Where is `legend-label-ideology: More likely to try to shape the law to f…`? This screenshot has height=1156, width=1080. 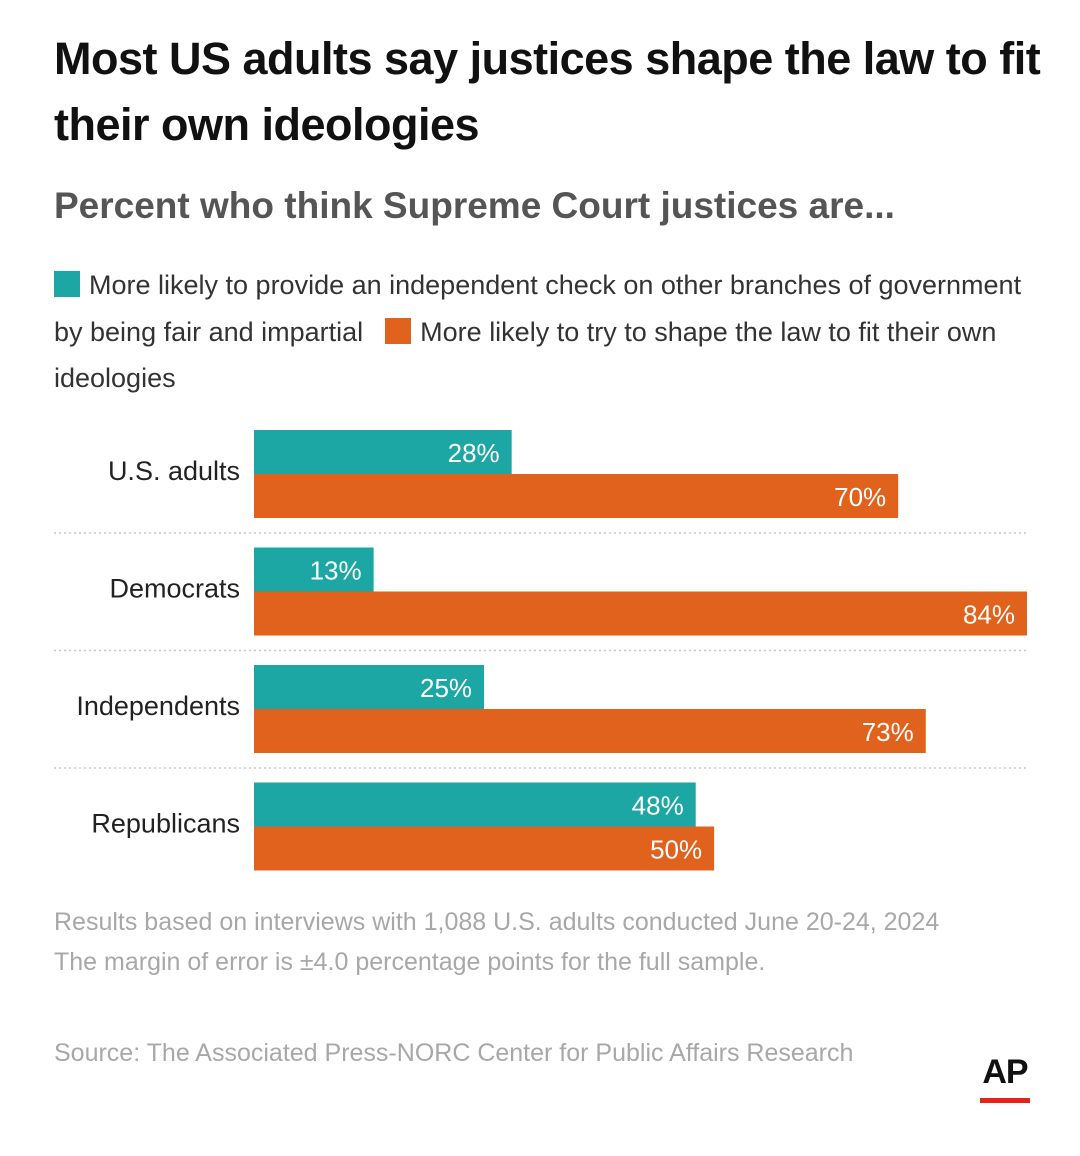 legend-label-ideology: More likely to try to shape the law to f… is located at coordinates (525, 355).